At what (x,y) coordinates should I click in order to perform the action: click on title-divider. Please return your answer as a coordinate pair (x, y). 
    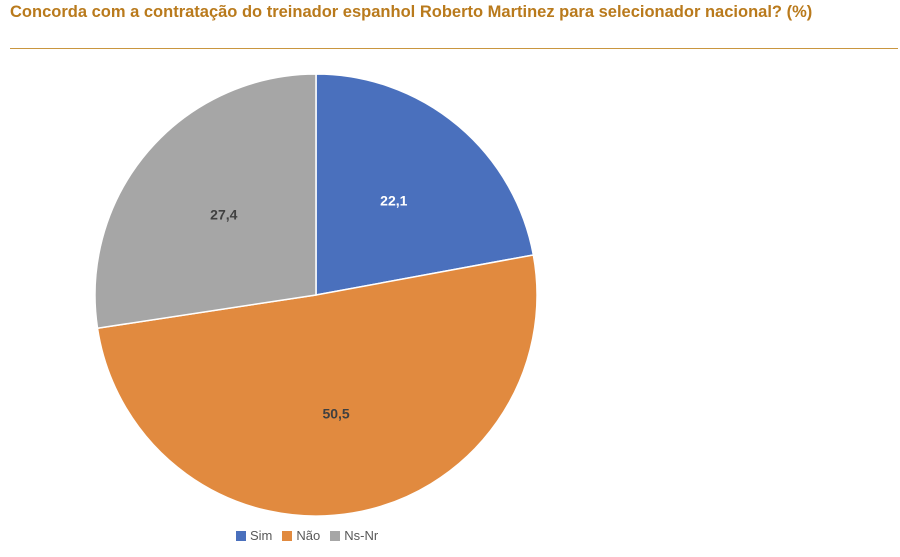
    Looking at the image, I should click on (454, 48).